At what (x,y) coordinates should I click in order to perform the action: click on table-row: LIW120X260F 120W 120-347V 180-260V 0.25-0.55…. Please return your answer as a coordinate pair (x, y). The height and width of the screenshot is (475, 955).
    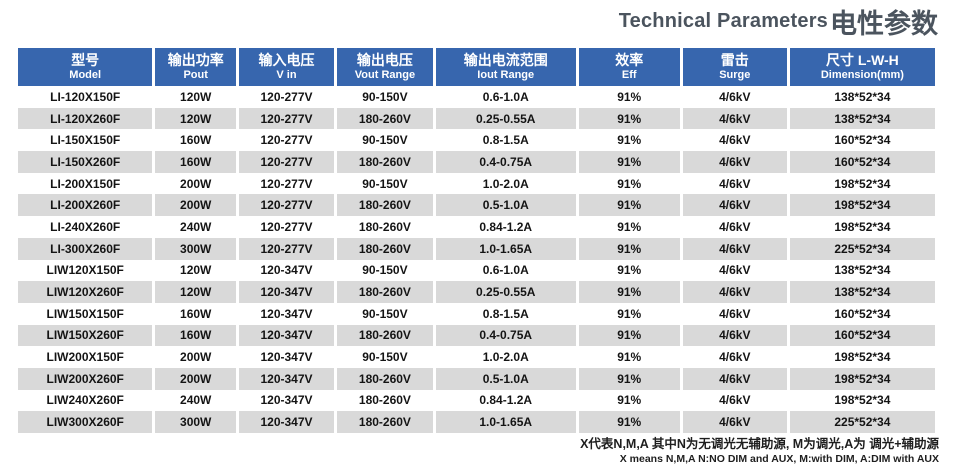
    Looking at the image, I should click on (476, 292).